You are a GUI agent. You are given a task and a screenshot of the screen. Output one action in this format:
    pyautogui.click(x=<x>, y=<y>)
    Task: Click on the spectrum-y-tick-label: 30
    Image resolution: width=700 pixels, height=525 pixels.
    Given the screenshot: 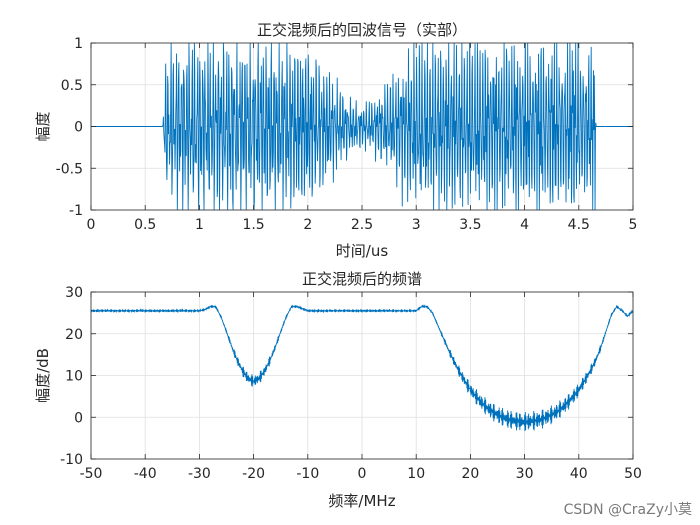 What is the action you would take?
    pyautogui.click(x=74, y=293)
    